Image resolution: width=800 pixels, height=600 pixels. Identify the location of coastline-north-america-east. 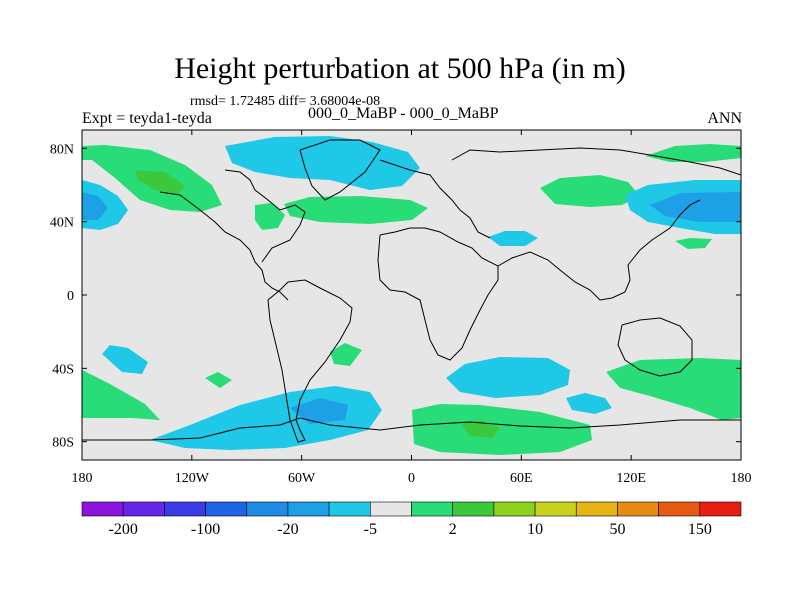
(265, 216).